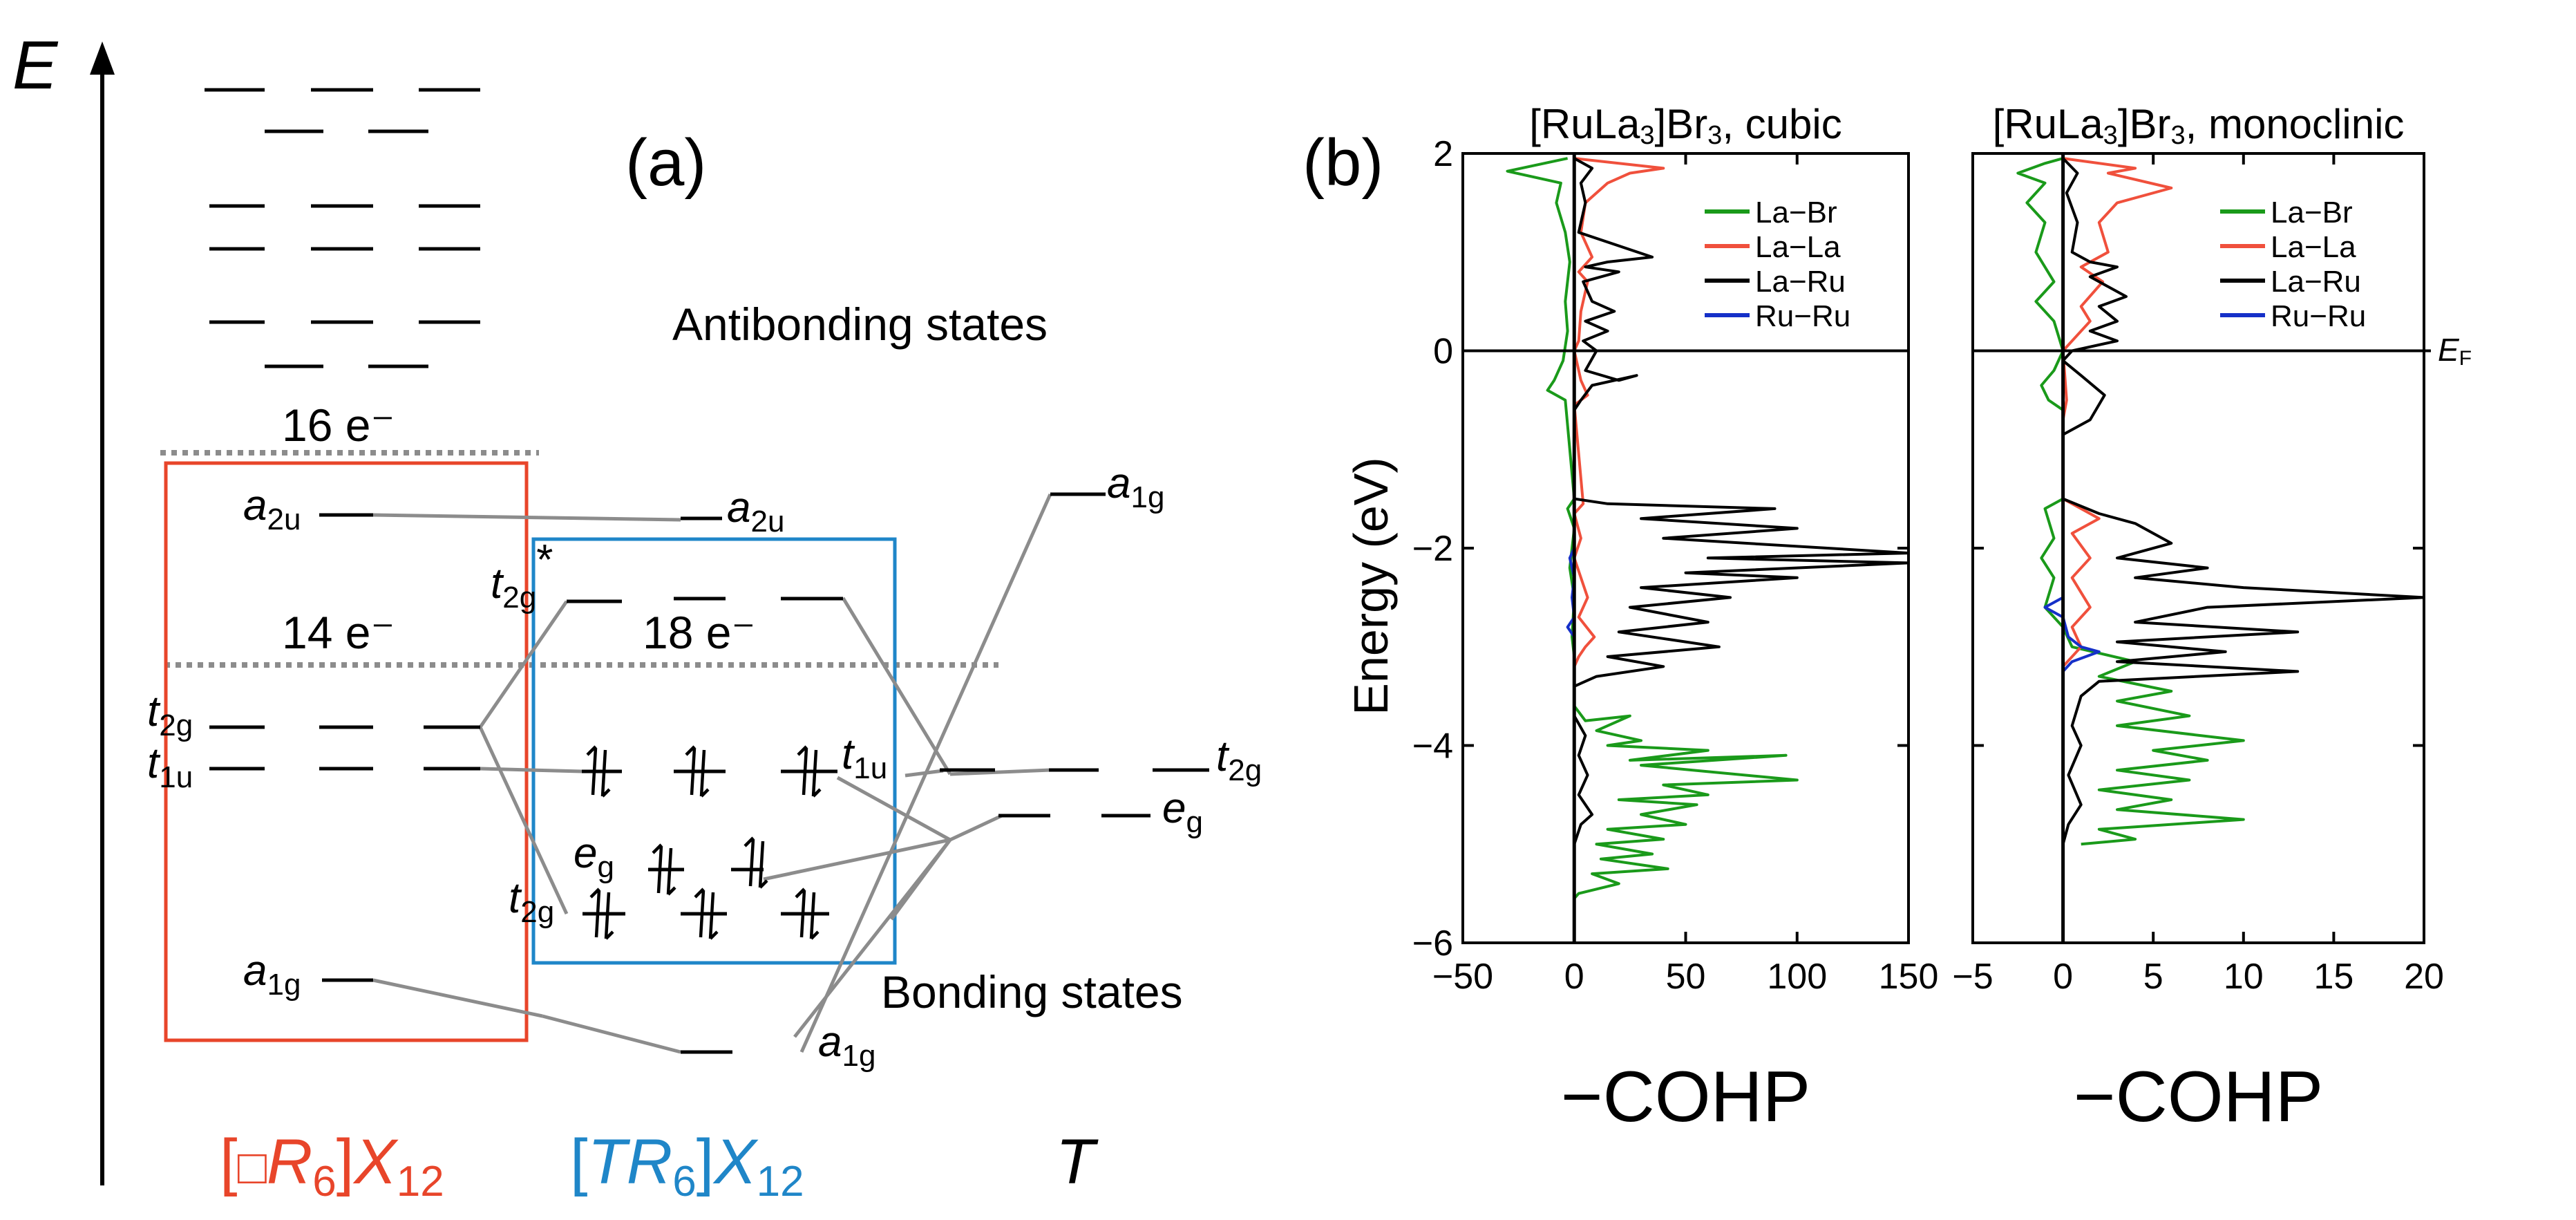  I want to click on panel-b-label: (b), so click(1343, 163).